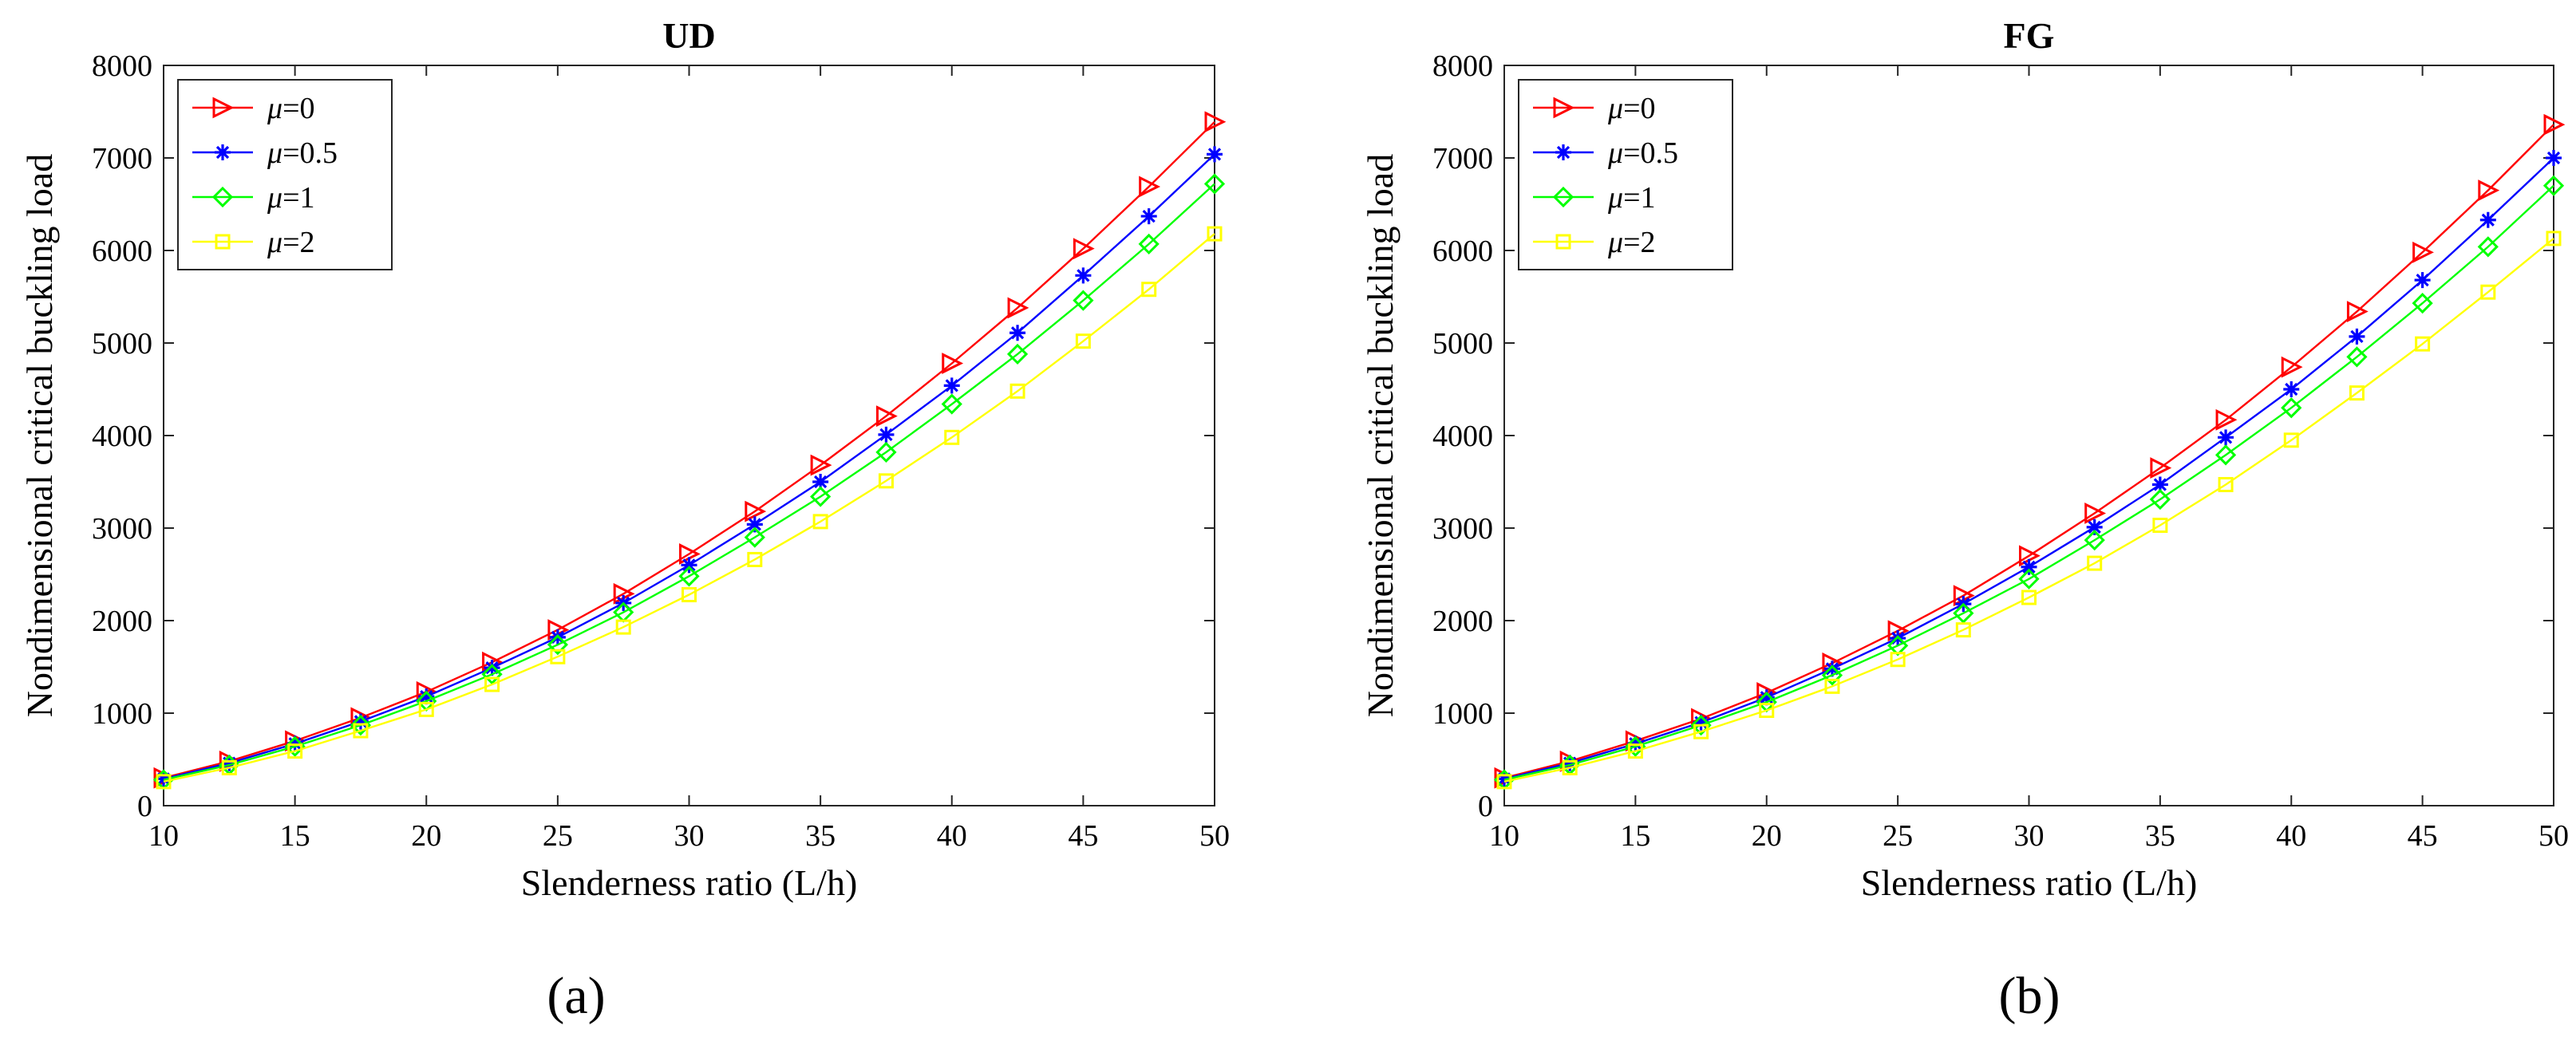  I want to click on x-tick-label: 40, so click(2291, 836).